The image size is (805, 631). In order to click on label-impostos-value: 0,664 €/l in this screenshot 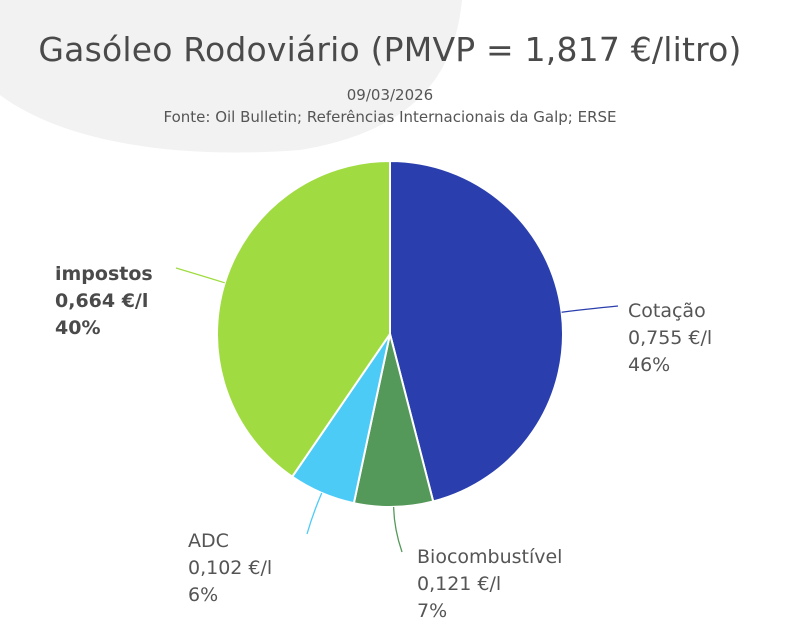, I will do `click(102, 301)`.